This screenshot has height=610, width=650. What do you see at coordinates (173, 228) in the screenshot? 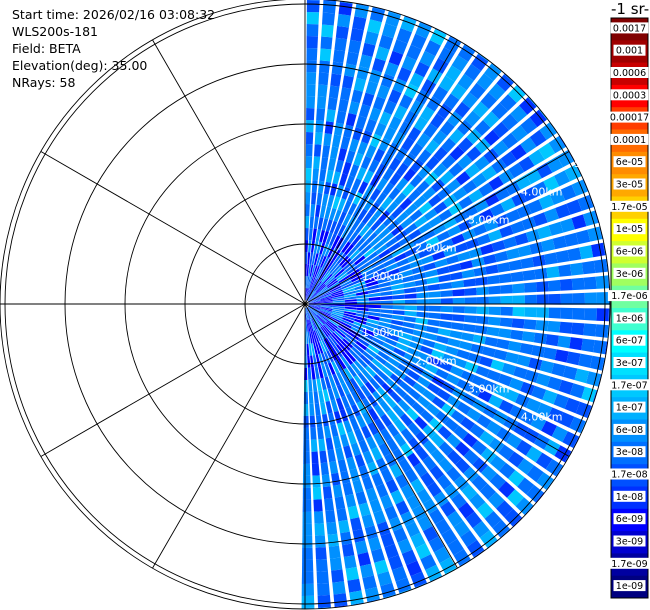
I see `azimuth-spoke` at bounding box center [173, 228].